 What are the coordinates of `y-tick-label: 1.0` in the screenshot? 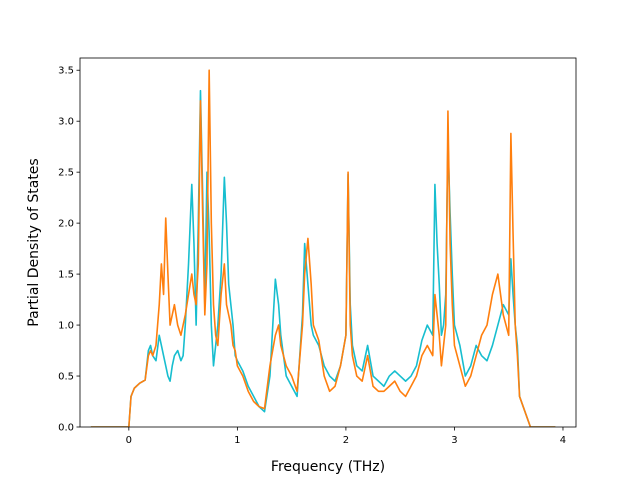 It's located at (66, 326).